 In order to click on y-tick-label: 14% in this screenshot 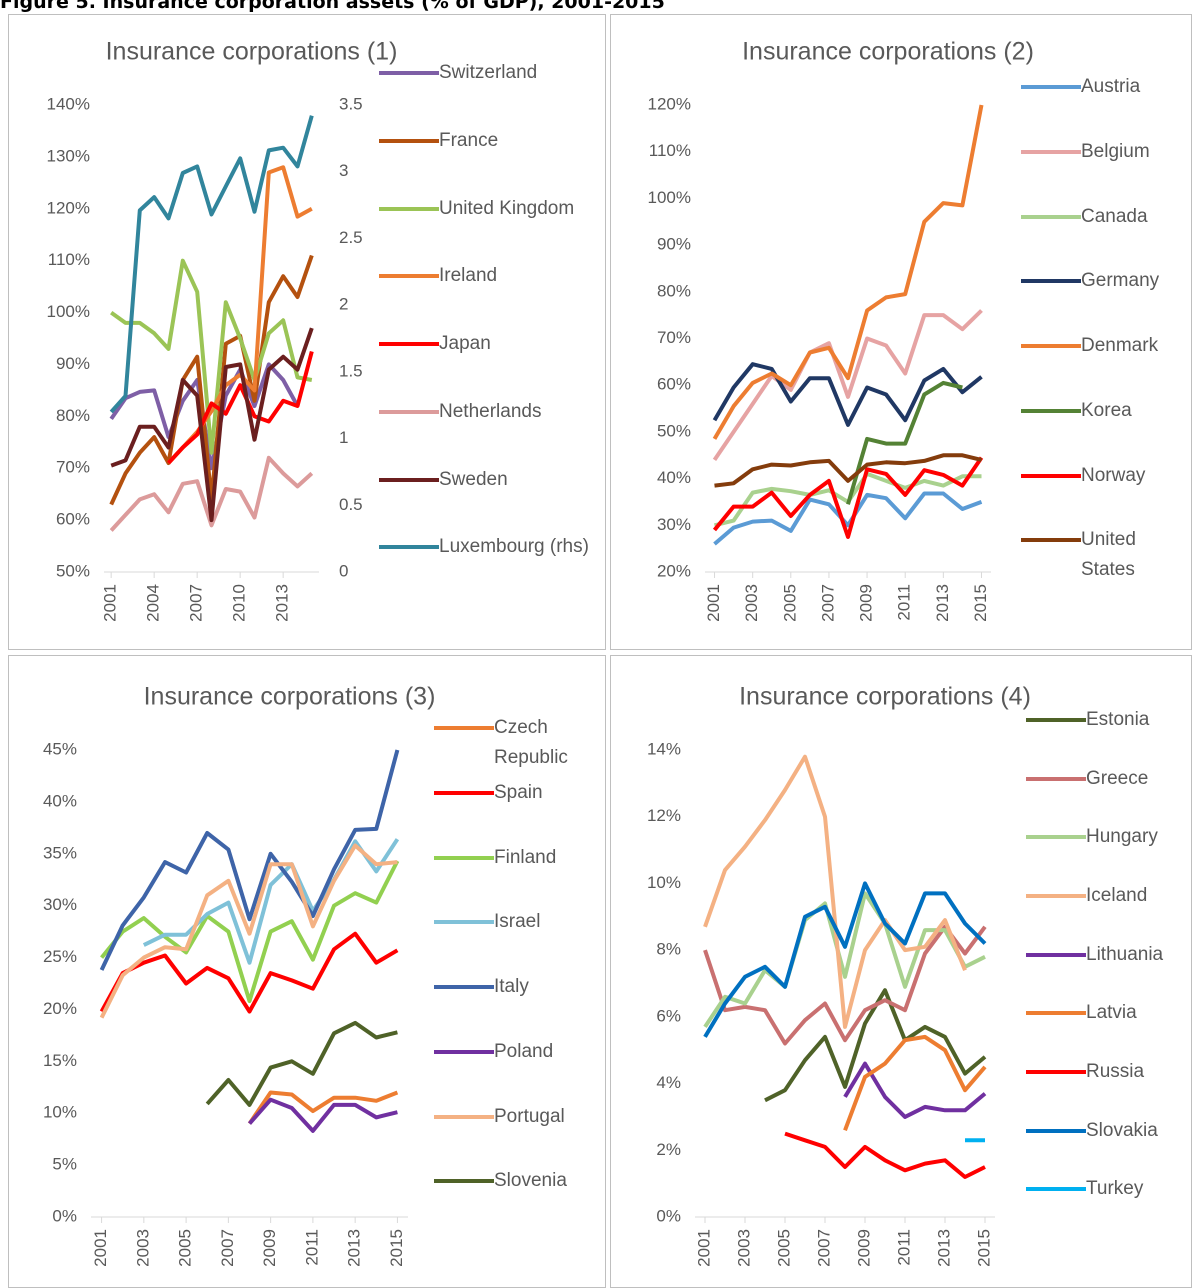, I will do `click(664, 748)`.